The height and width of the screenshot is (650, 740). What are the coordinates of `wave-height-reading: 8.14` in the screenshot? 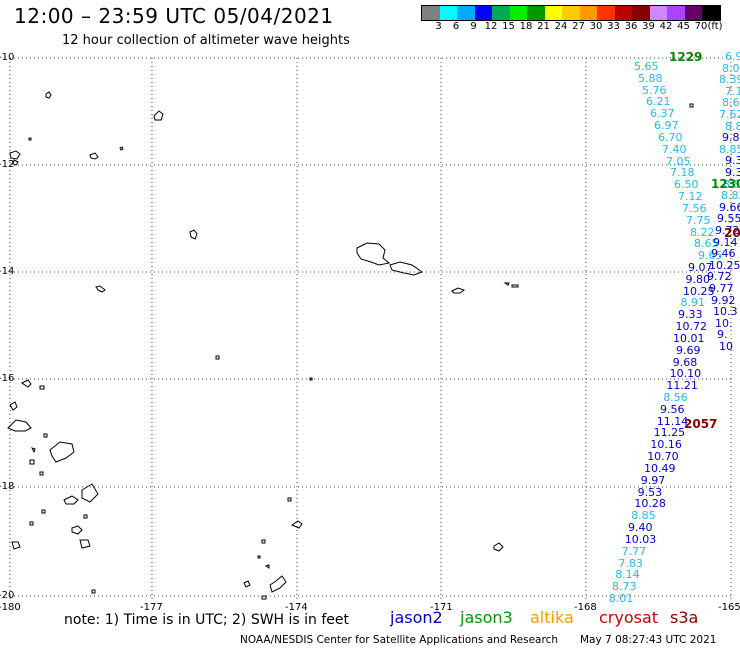 It's located at (627, 575).